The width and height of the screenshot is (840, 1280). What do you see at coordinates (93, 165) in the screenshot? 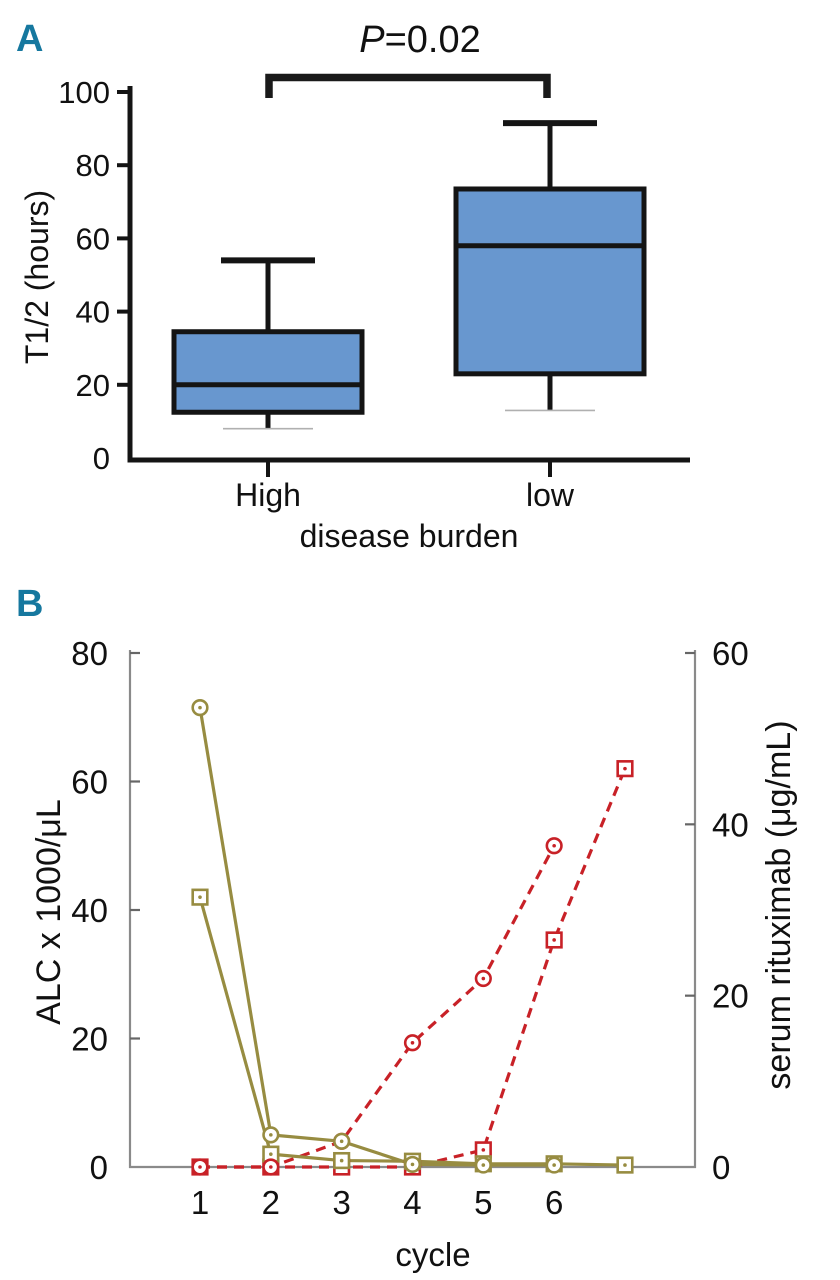
I see `y-tick-label: 80` at bounding box center [93, 165].